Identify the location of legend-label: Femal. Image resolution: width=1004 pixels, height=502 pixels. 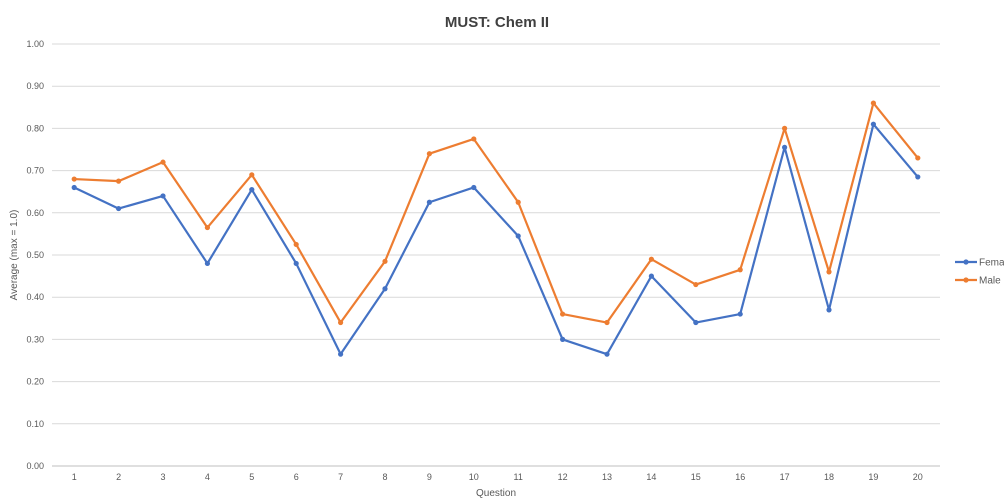
(991, 263).